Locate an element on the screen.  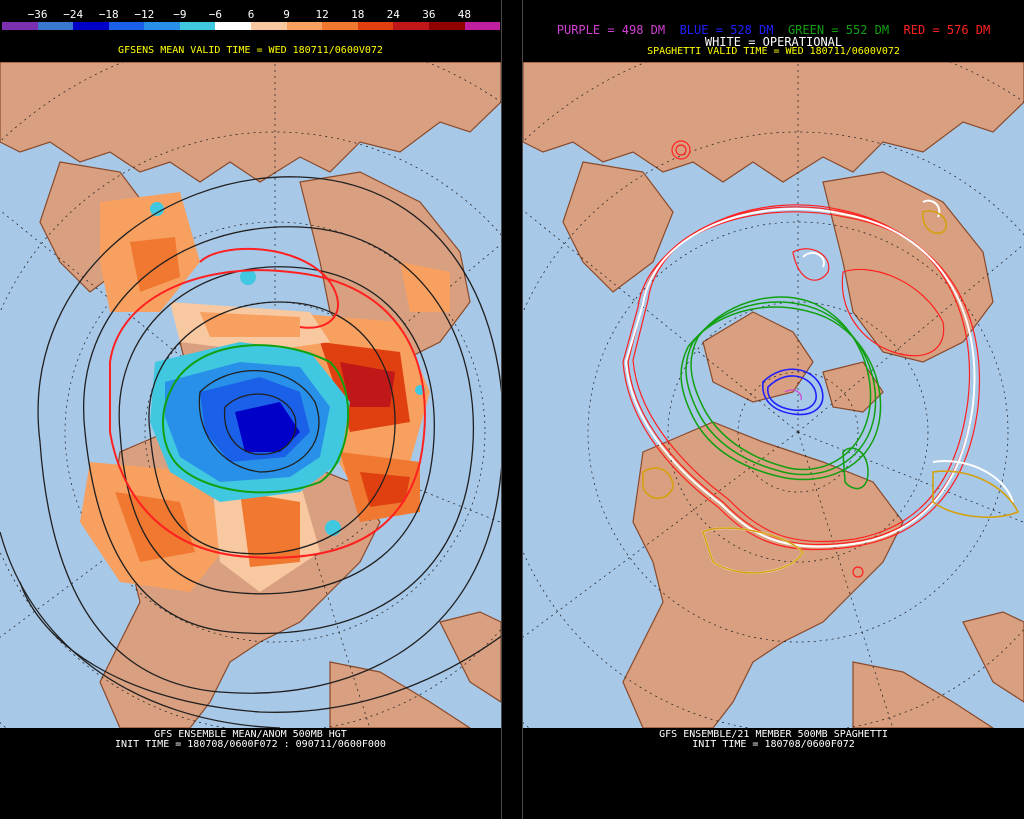
left-footer-title: GFS ENSEMBLE MEAN/ANOM 500MB HGT is located at coordinates (250, 734).